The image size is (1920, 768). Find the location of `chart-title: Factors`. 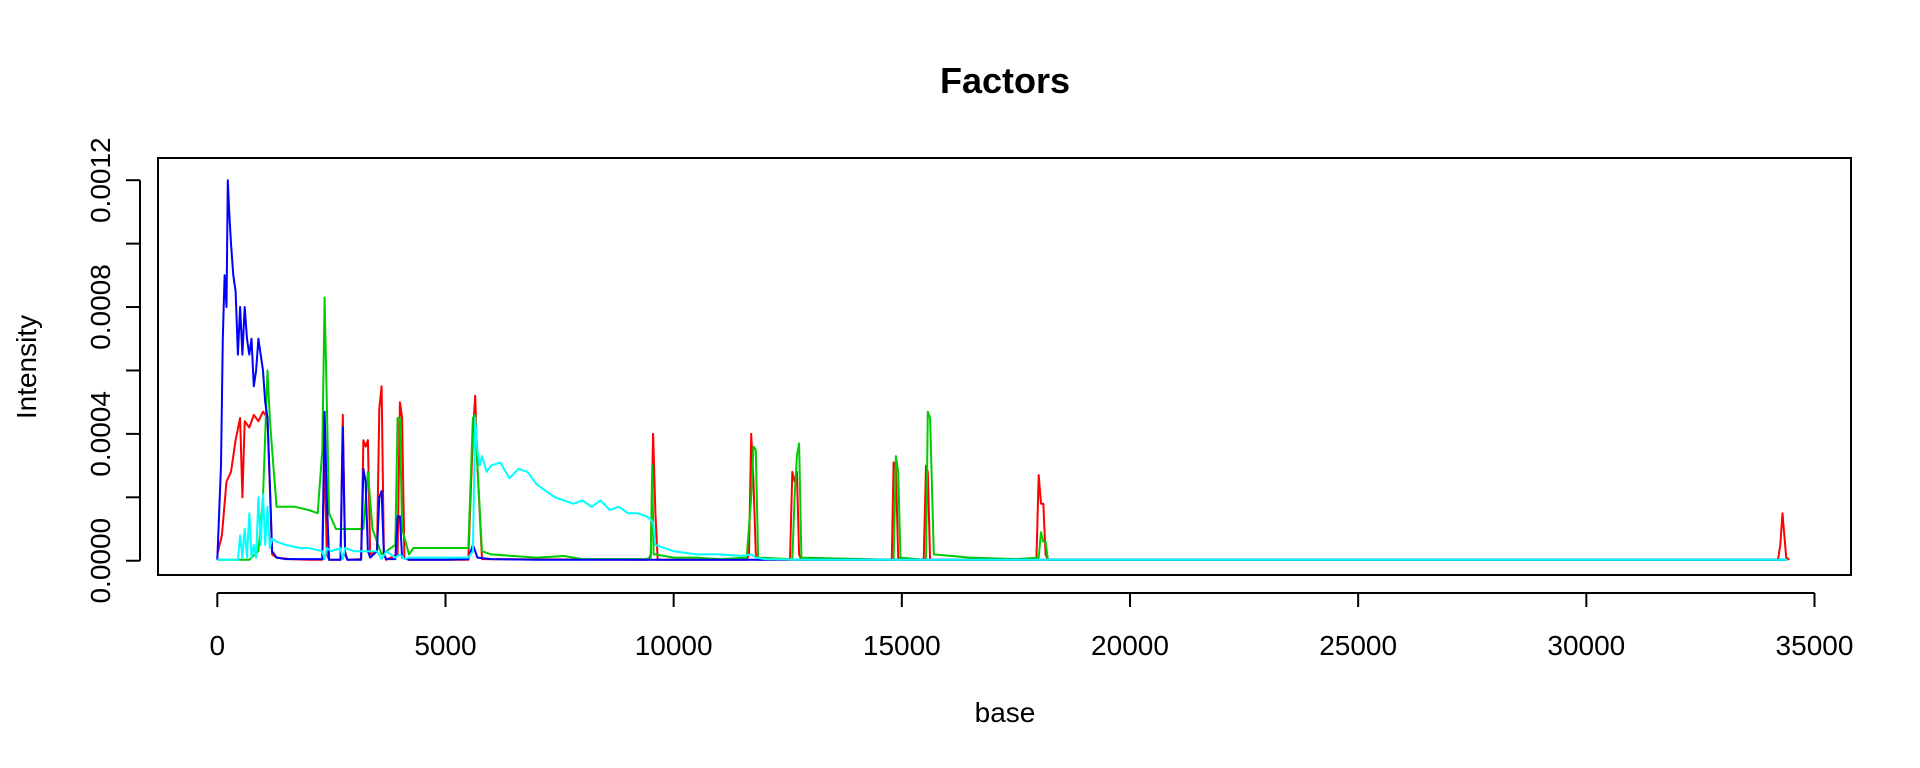

chart-title: Factors is located at coordinates (1005, 80).